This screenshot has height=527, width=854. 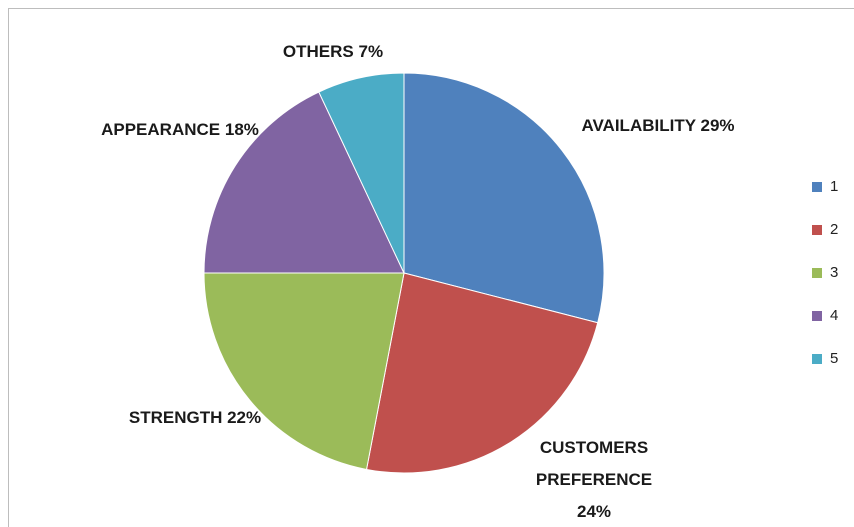 I want to click on slice-name: STRENGTH, so click(x=175, y=417).